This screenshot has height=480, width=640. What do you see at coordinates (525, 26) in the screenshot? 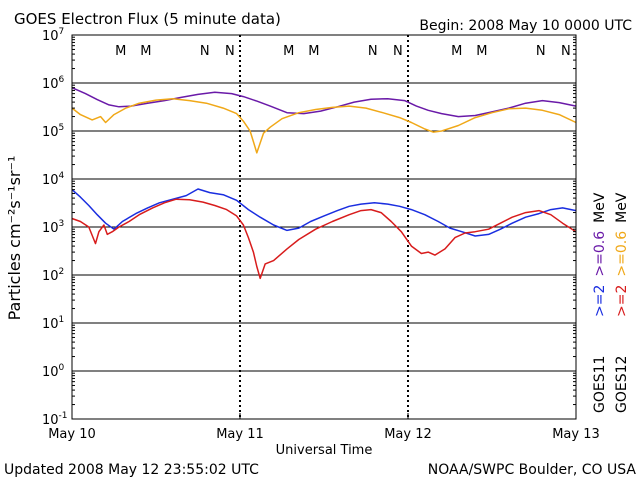
I see `begin-label: Begin: 2008 May 10 0000 UTC` at bounding box center [525, 26].